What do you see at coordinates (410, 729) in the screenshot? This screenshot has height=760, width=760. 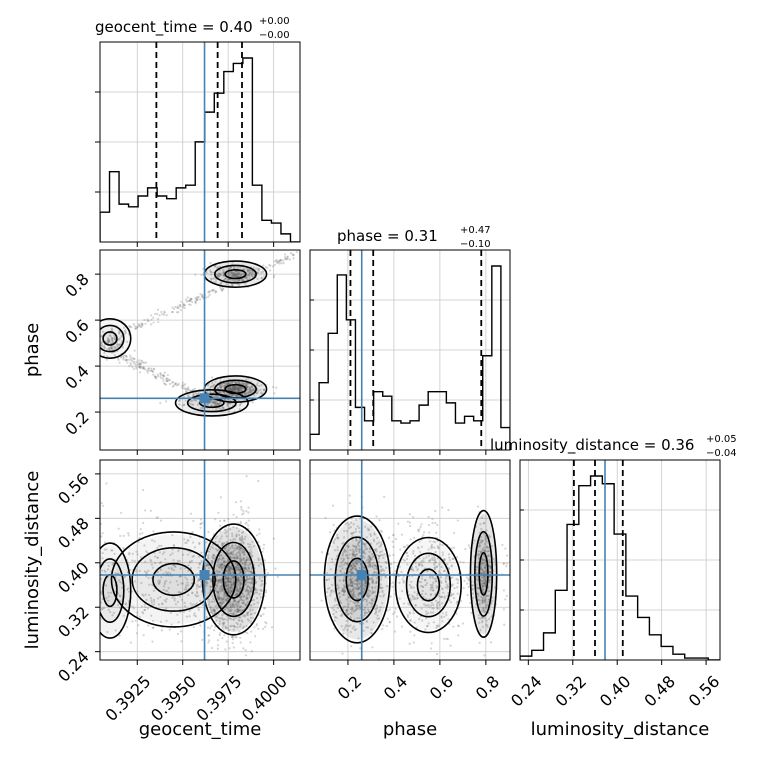 I see `x-axis-label-phase: phase` at bounding box center [410, 729].